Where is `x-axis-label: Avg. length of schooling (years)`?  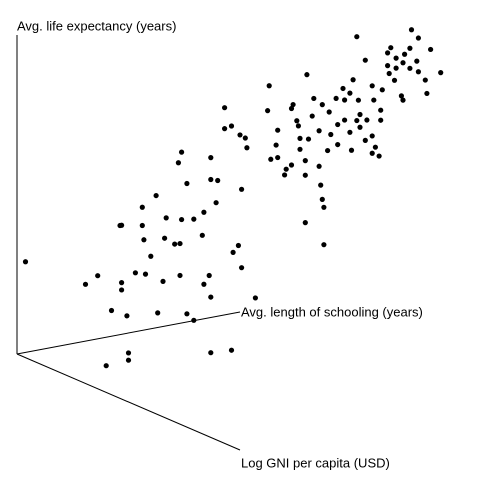 x-axis-label: Avg. length of schooling (years) is located at coordinates (332, 311).